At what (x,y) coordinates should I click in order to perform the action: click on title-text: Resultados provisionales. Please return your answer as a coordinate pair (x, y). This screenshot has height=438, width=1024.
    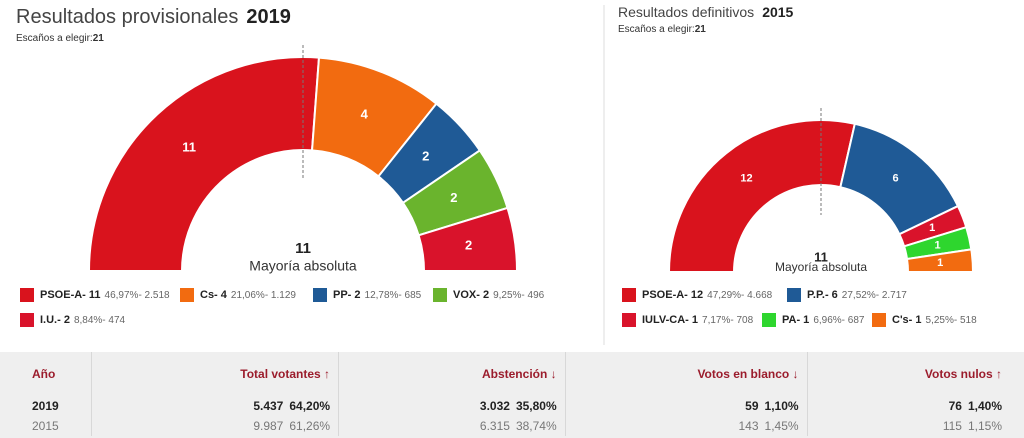
    Looking at the image, I should click on (127, 17).